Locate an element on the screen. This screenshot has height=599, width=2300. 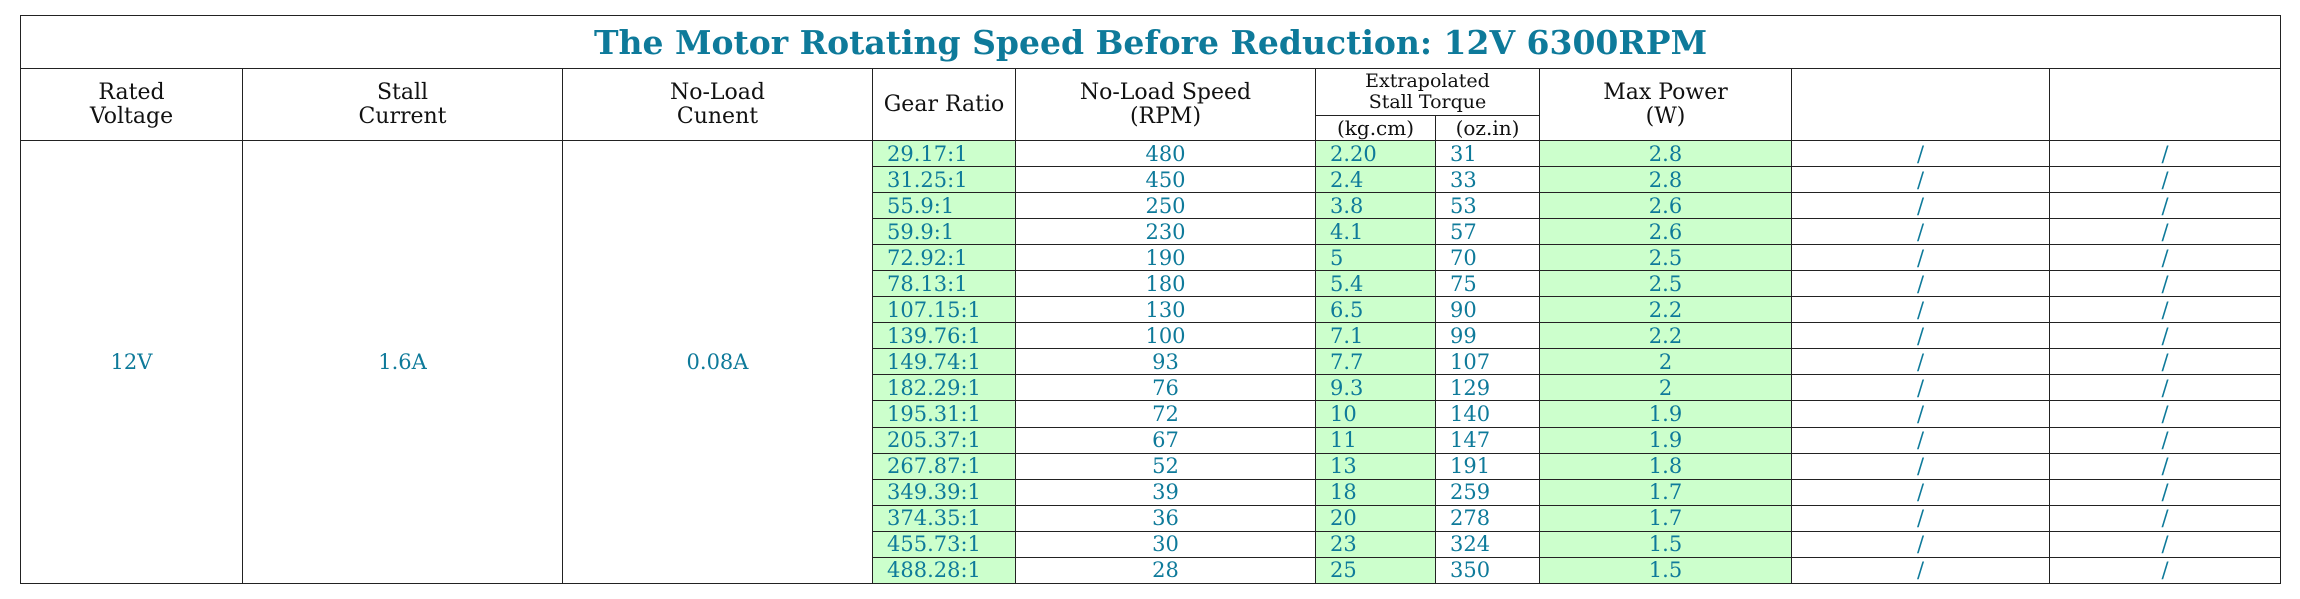
torque-ozin-cell: 90 is located at coordinates (1487, 310).